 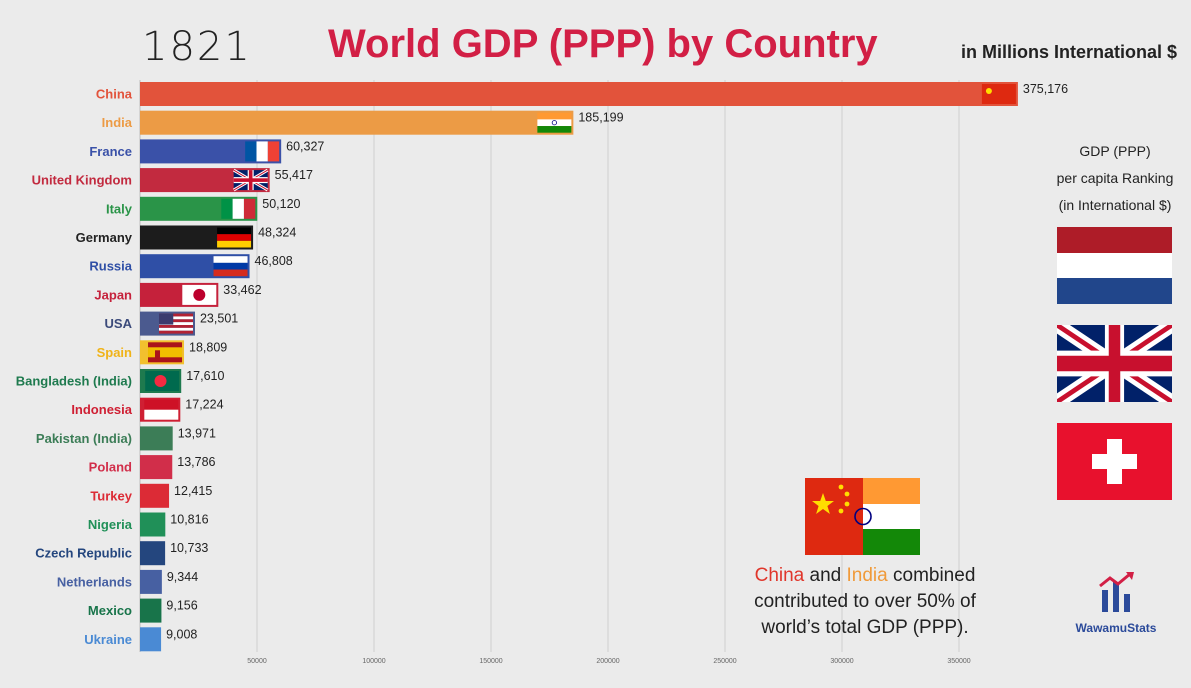 What do you see at coordinates (197, 433) in the screenshot?
I see `value-label: 13,971` at bounding box center [197, 433].